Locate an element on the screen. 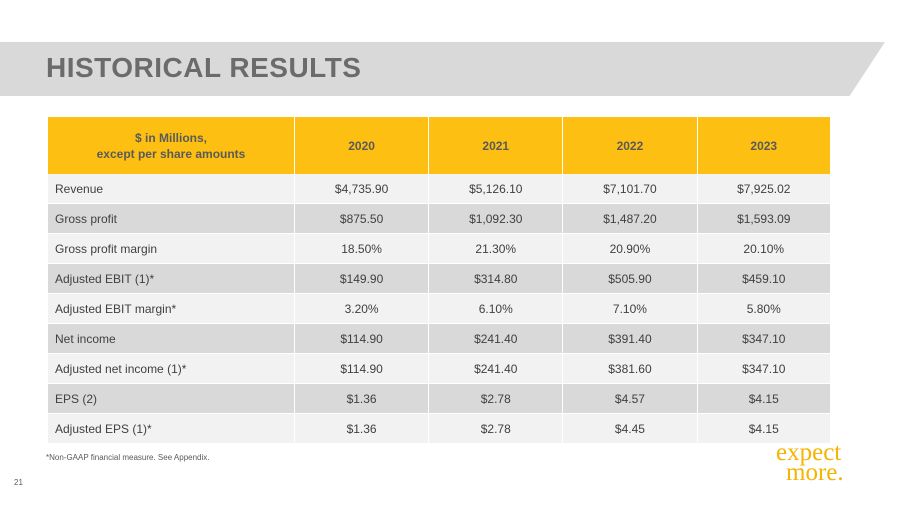 This screenshot has height=506, width=900. row-value: $1,487.20 is located at coordinates (630, 218).